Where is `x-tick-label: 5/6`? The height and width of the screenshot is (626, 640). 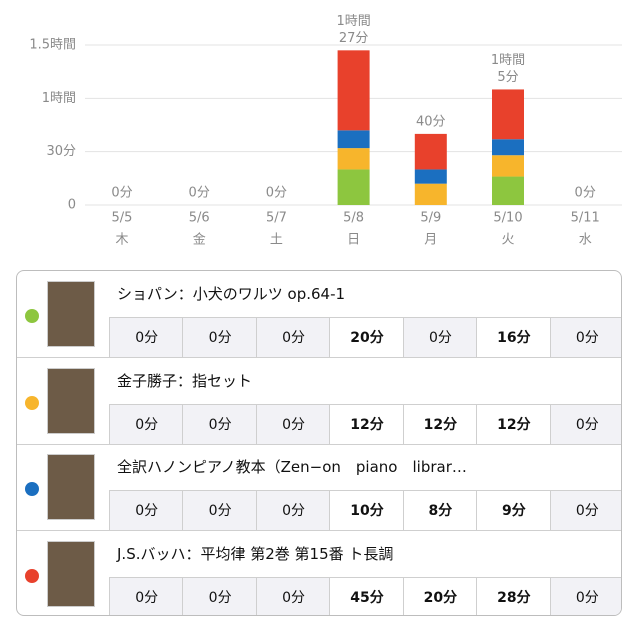
x-tick-label: 5/6 is located at coordinates (199, 218).